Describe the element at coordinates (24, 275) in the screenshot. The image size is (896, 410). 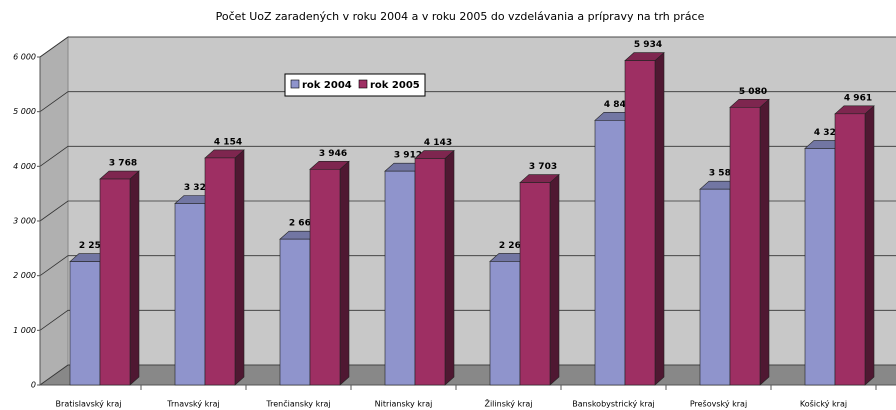
I see `y-tick-label: 2 000` at that location.